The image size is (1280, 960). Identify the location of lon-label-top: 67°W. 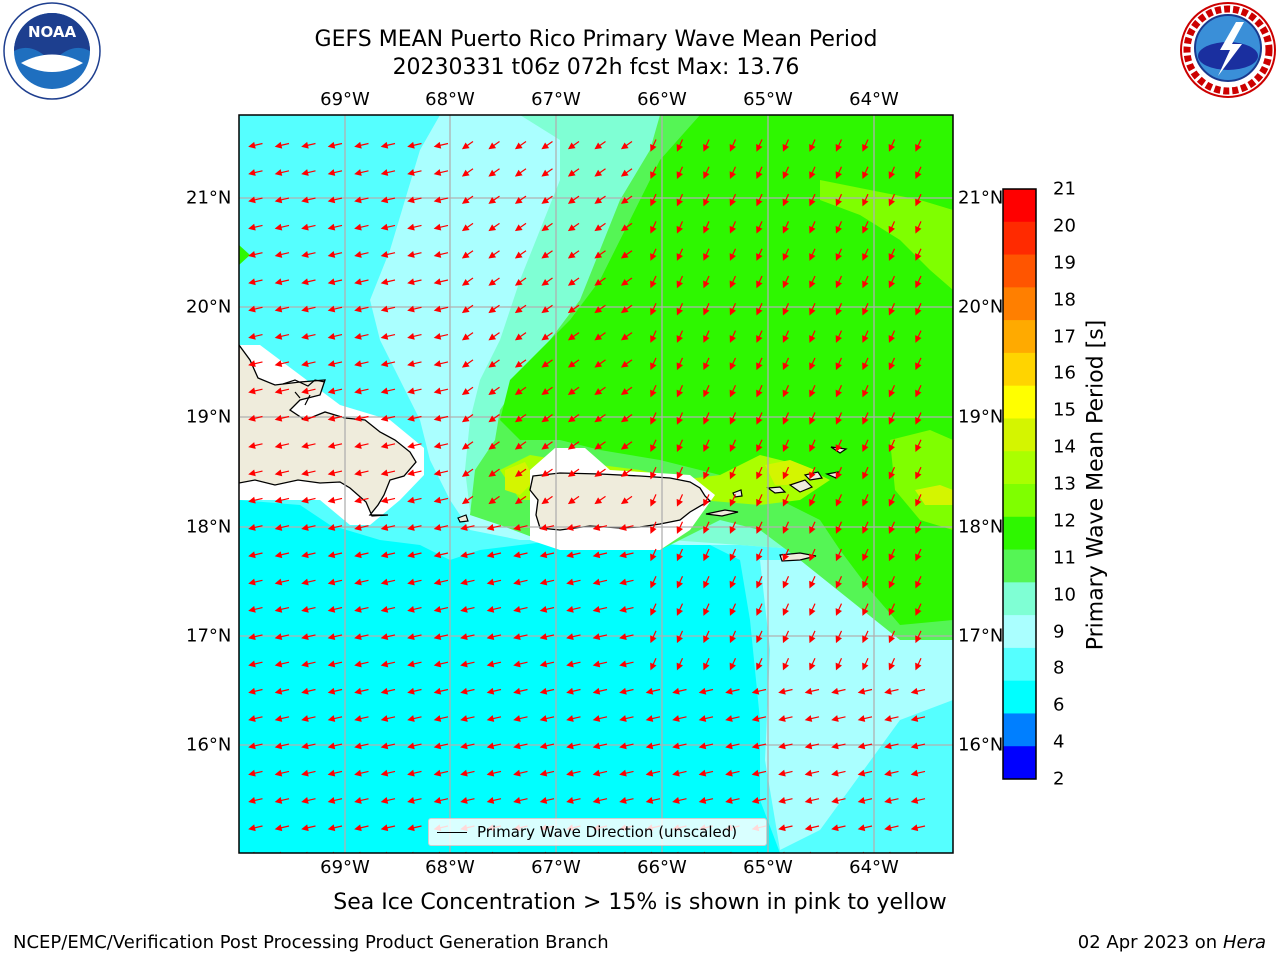
(556, 99).